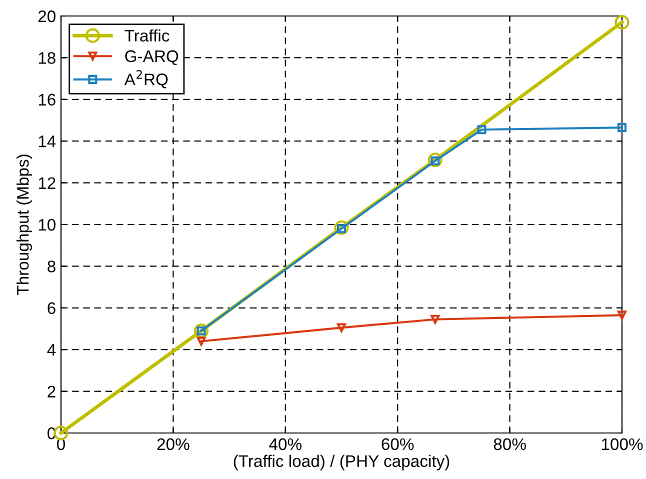  Describe the element at coordinates (622, 444) in the screenshot. I see `x-tick-label: 100%` at that location.